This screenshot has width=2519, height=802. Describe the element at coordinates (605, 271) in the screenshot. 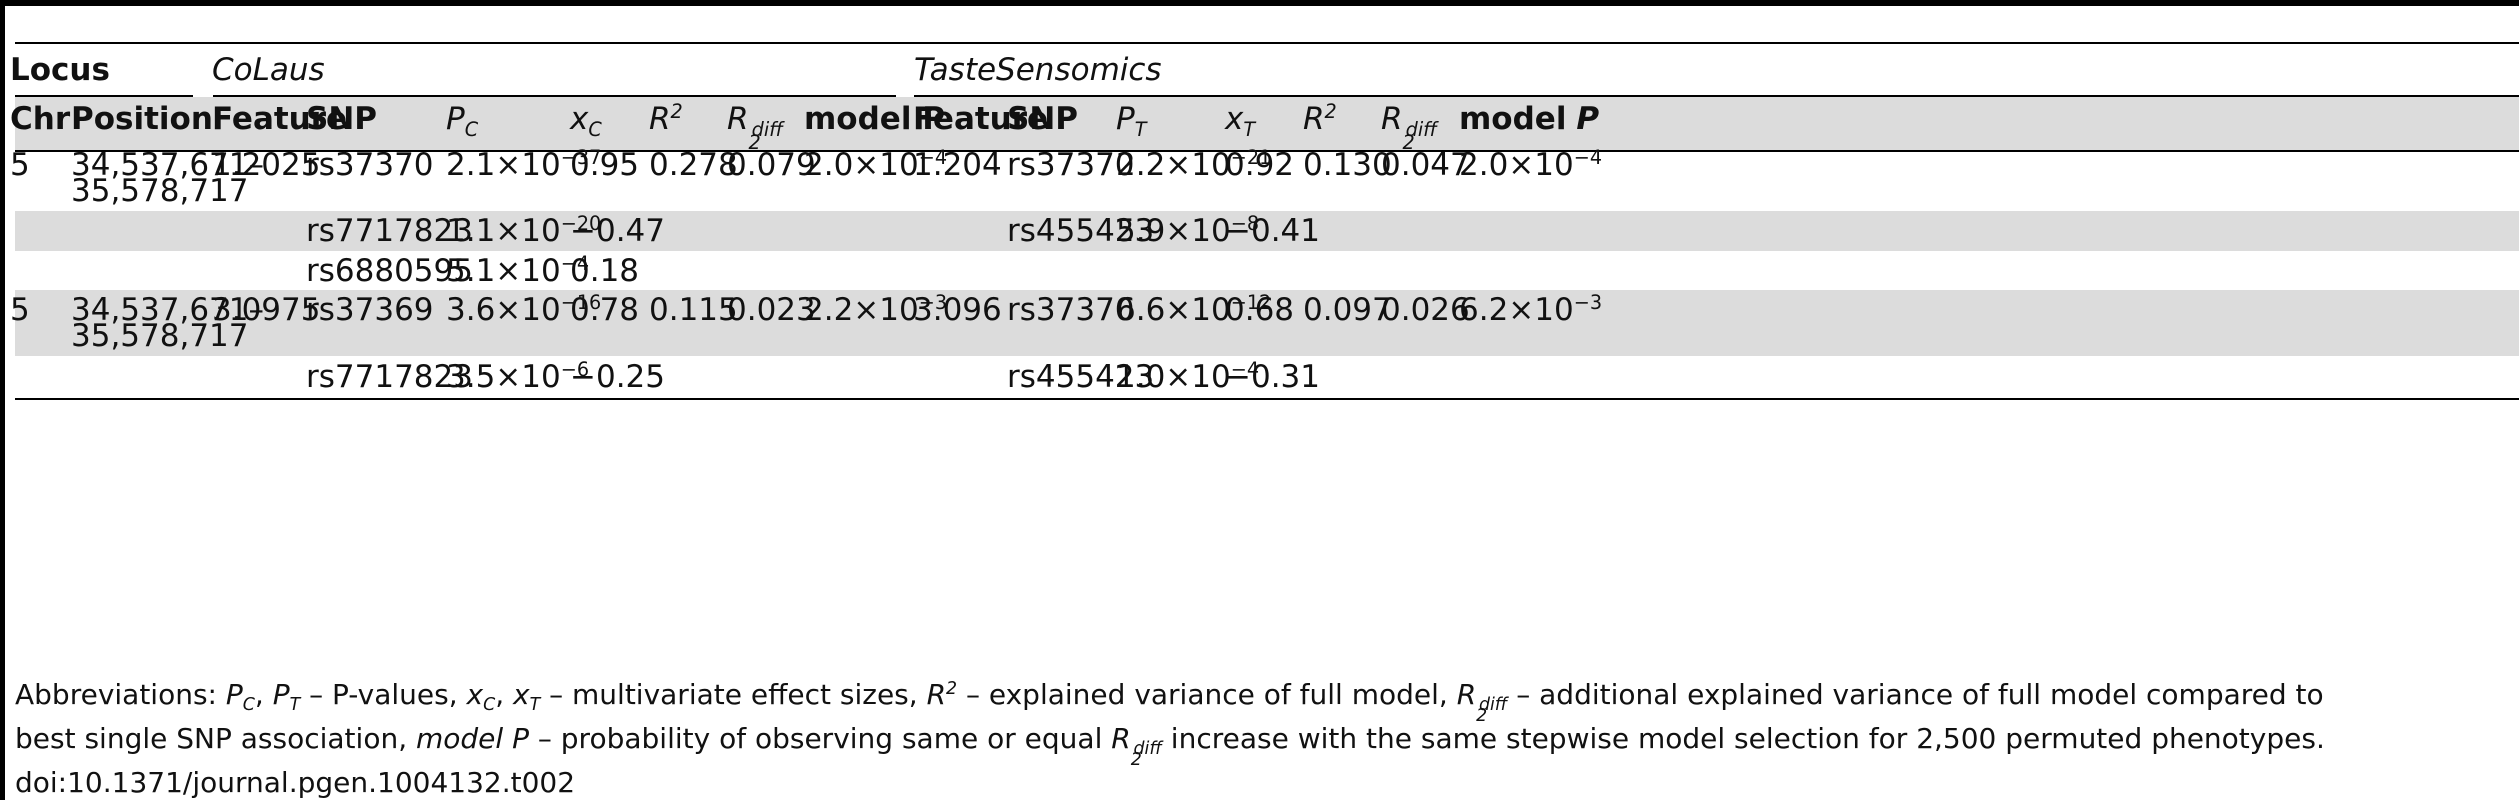

I see `cell-x-colaus: 0.18` at that location.